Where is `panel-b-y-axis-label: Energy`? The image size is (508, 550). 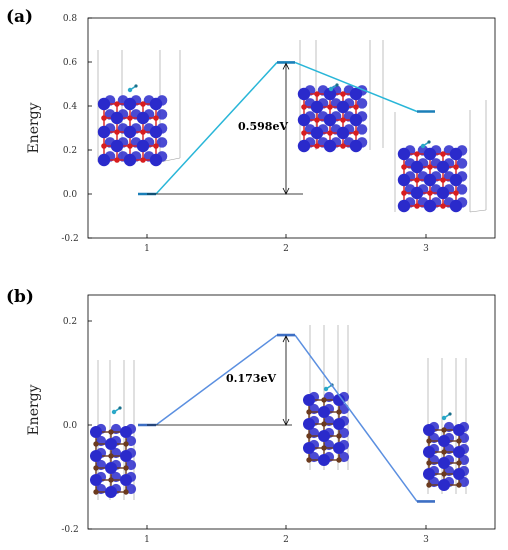 panel-b-y-axis-label: Energy is located at coordinates (34, 409).